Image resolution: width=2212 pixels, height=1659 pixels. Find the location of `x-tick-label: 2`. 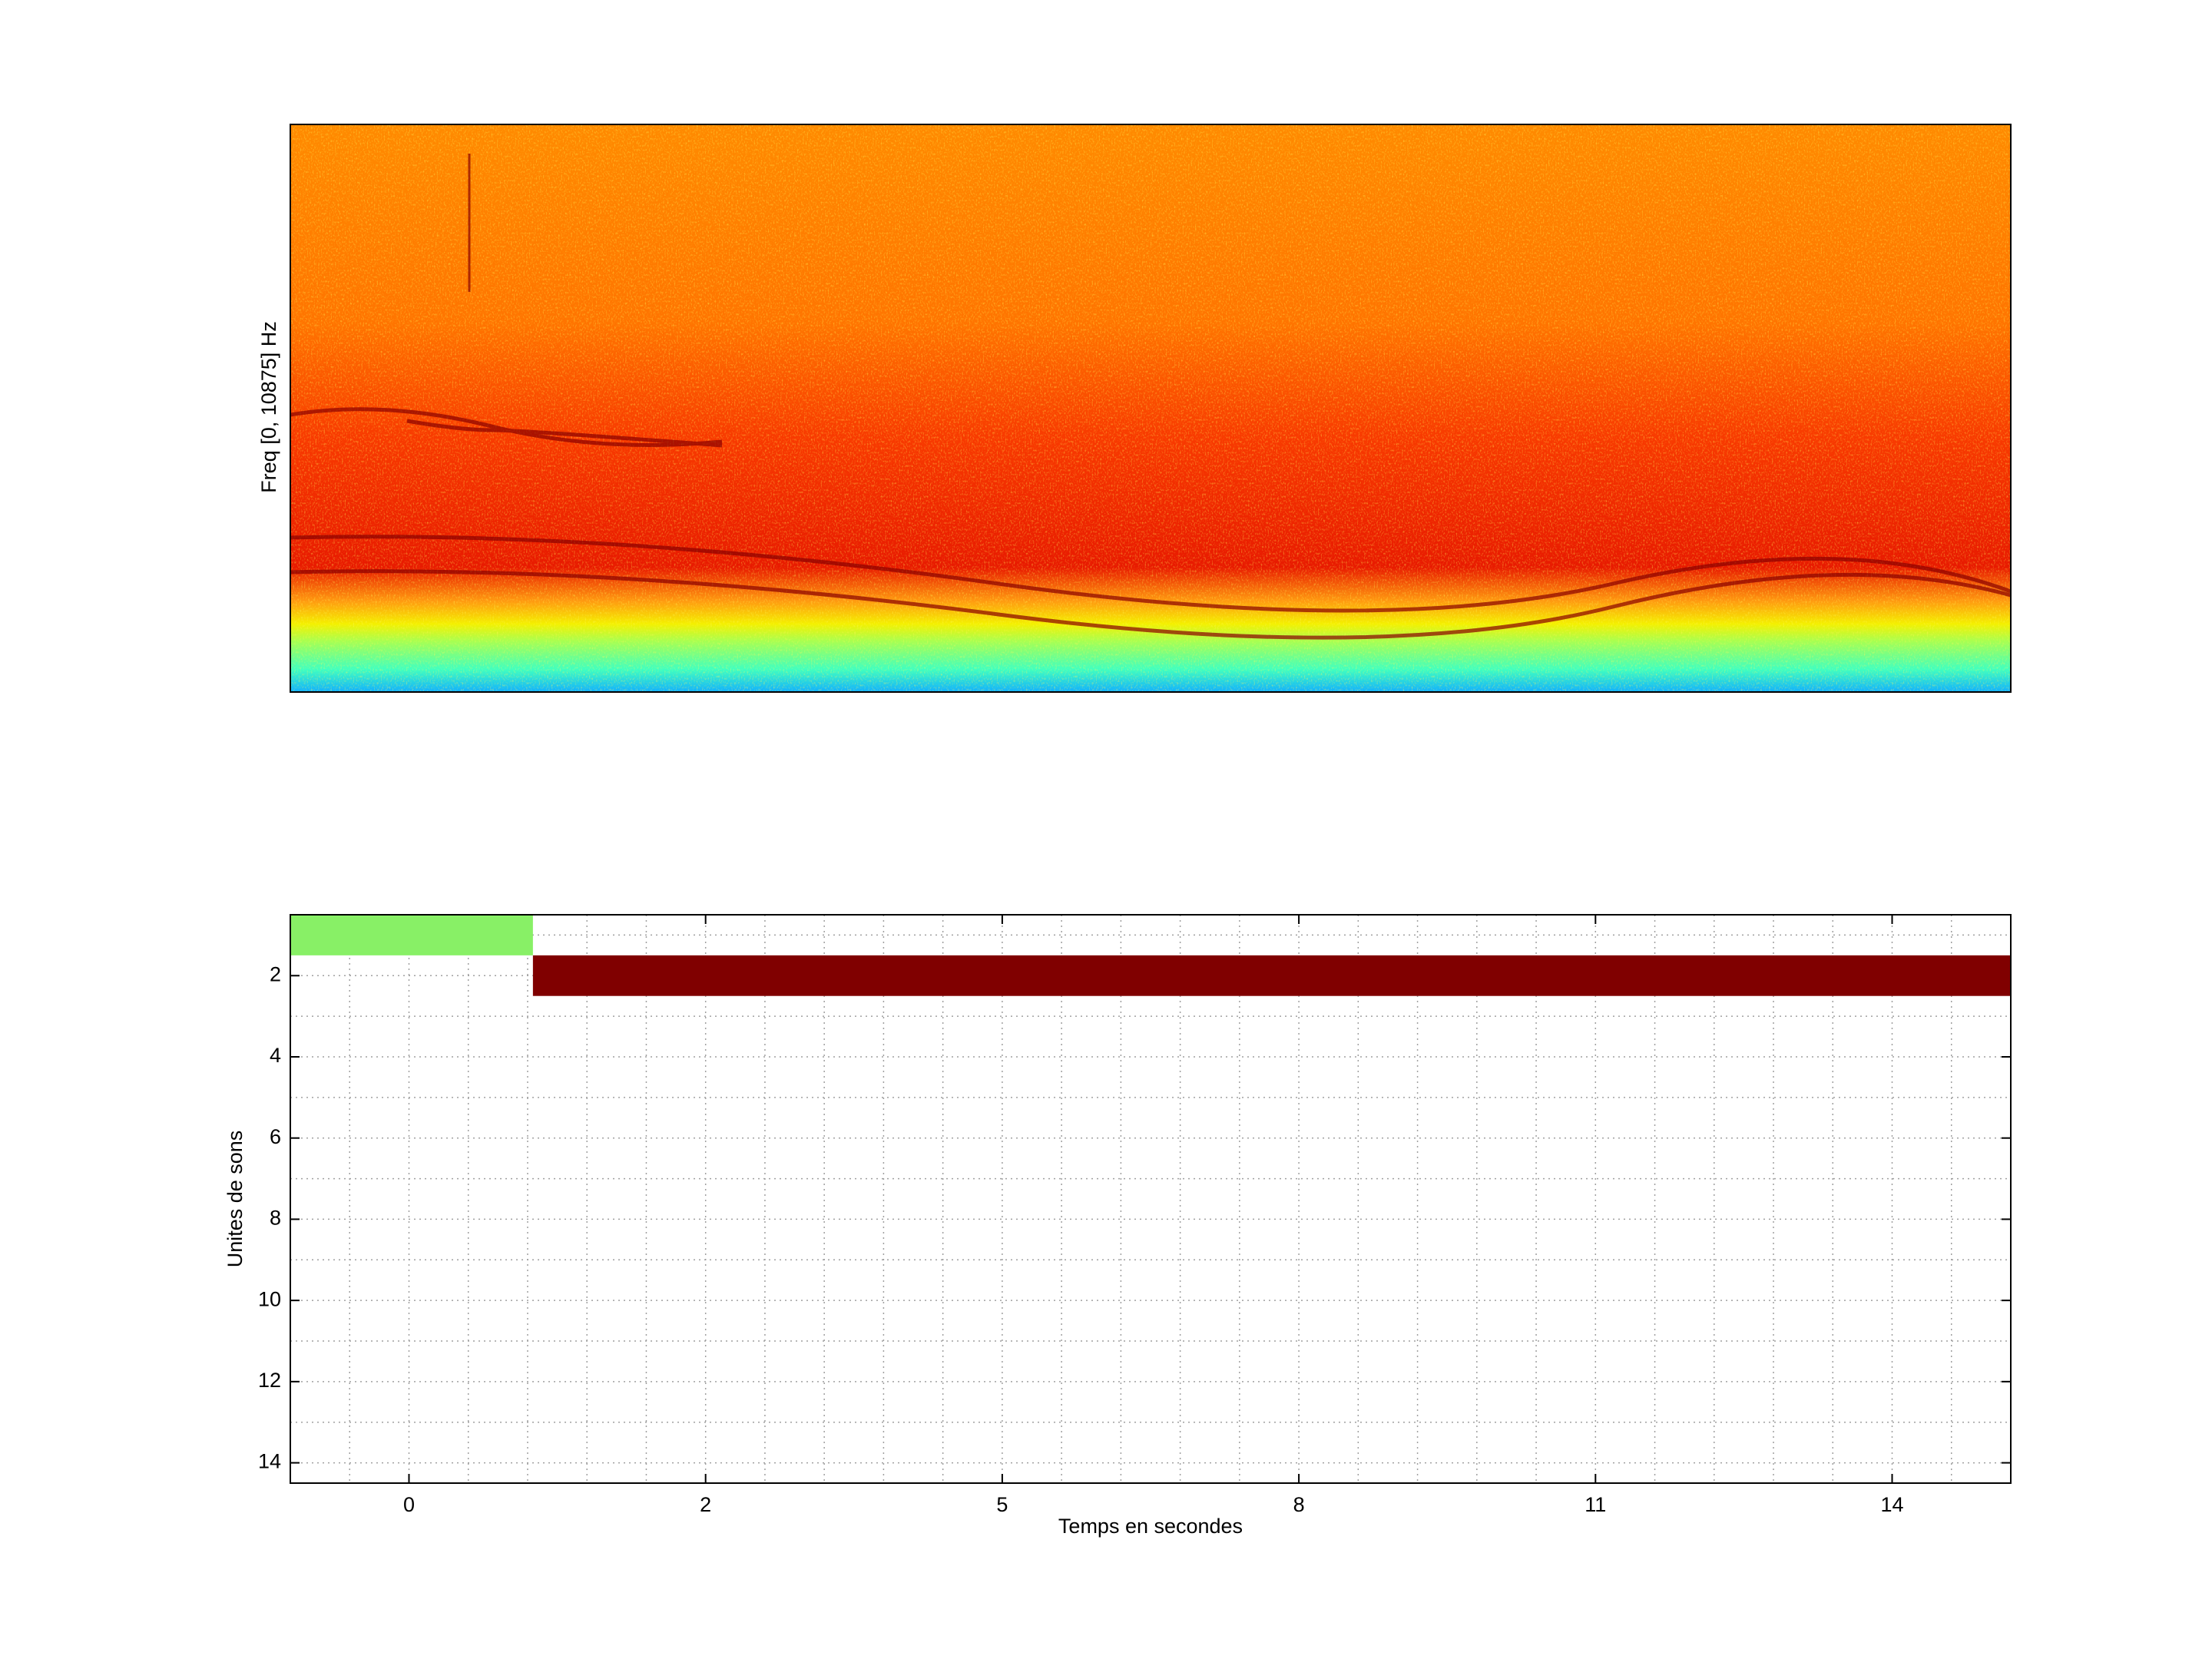

x-tick-label: 2 is located at coordinates (705, 1505).